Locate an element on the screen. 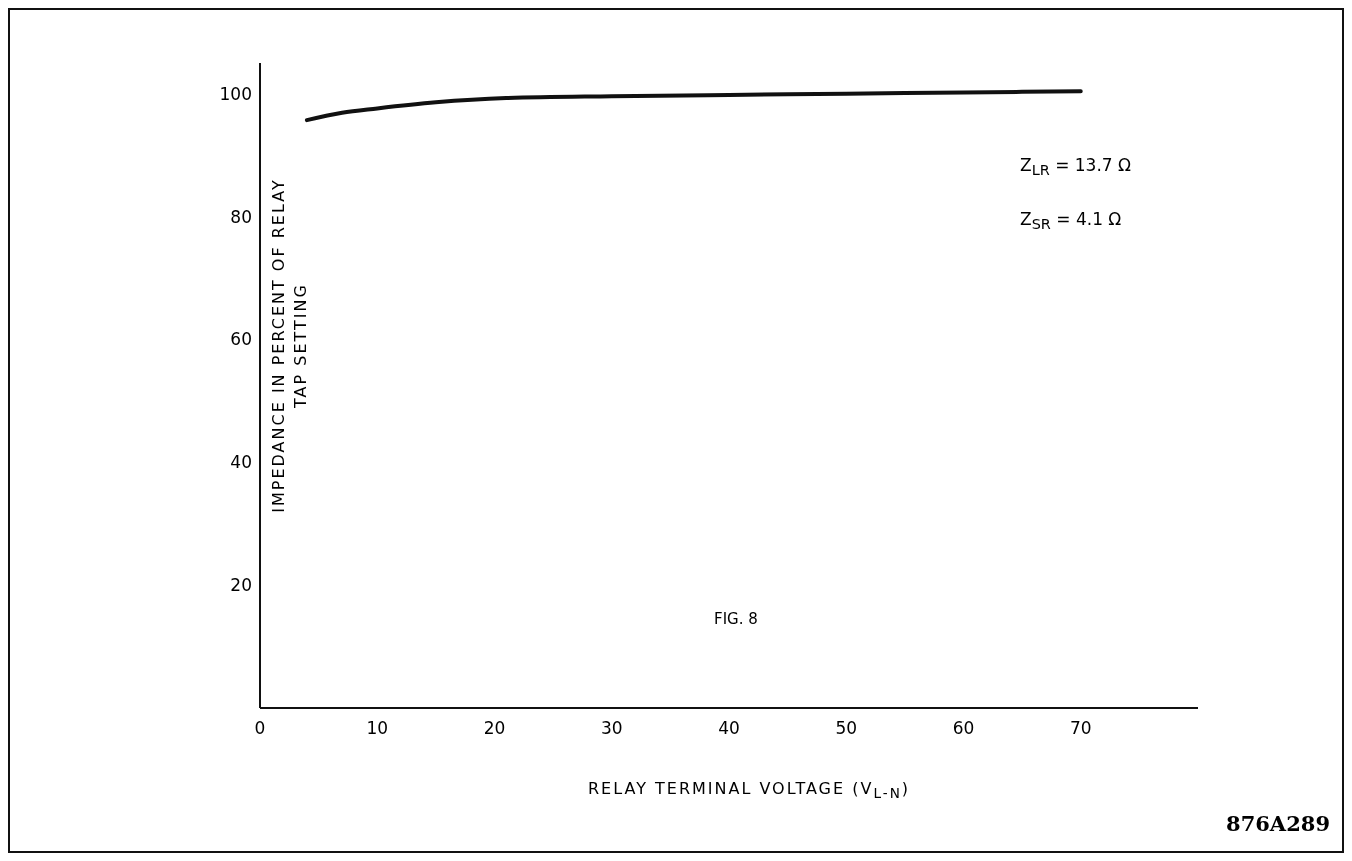 The height and width of the screenshot is (861, 1352). y-tick-label: 20 is located at coordinates (241, 585).